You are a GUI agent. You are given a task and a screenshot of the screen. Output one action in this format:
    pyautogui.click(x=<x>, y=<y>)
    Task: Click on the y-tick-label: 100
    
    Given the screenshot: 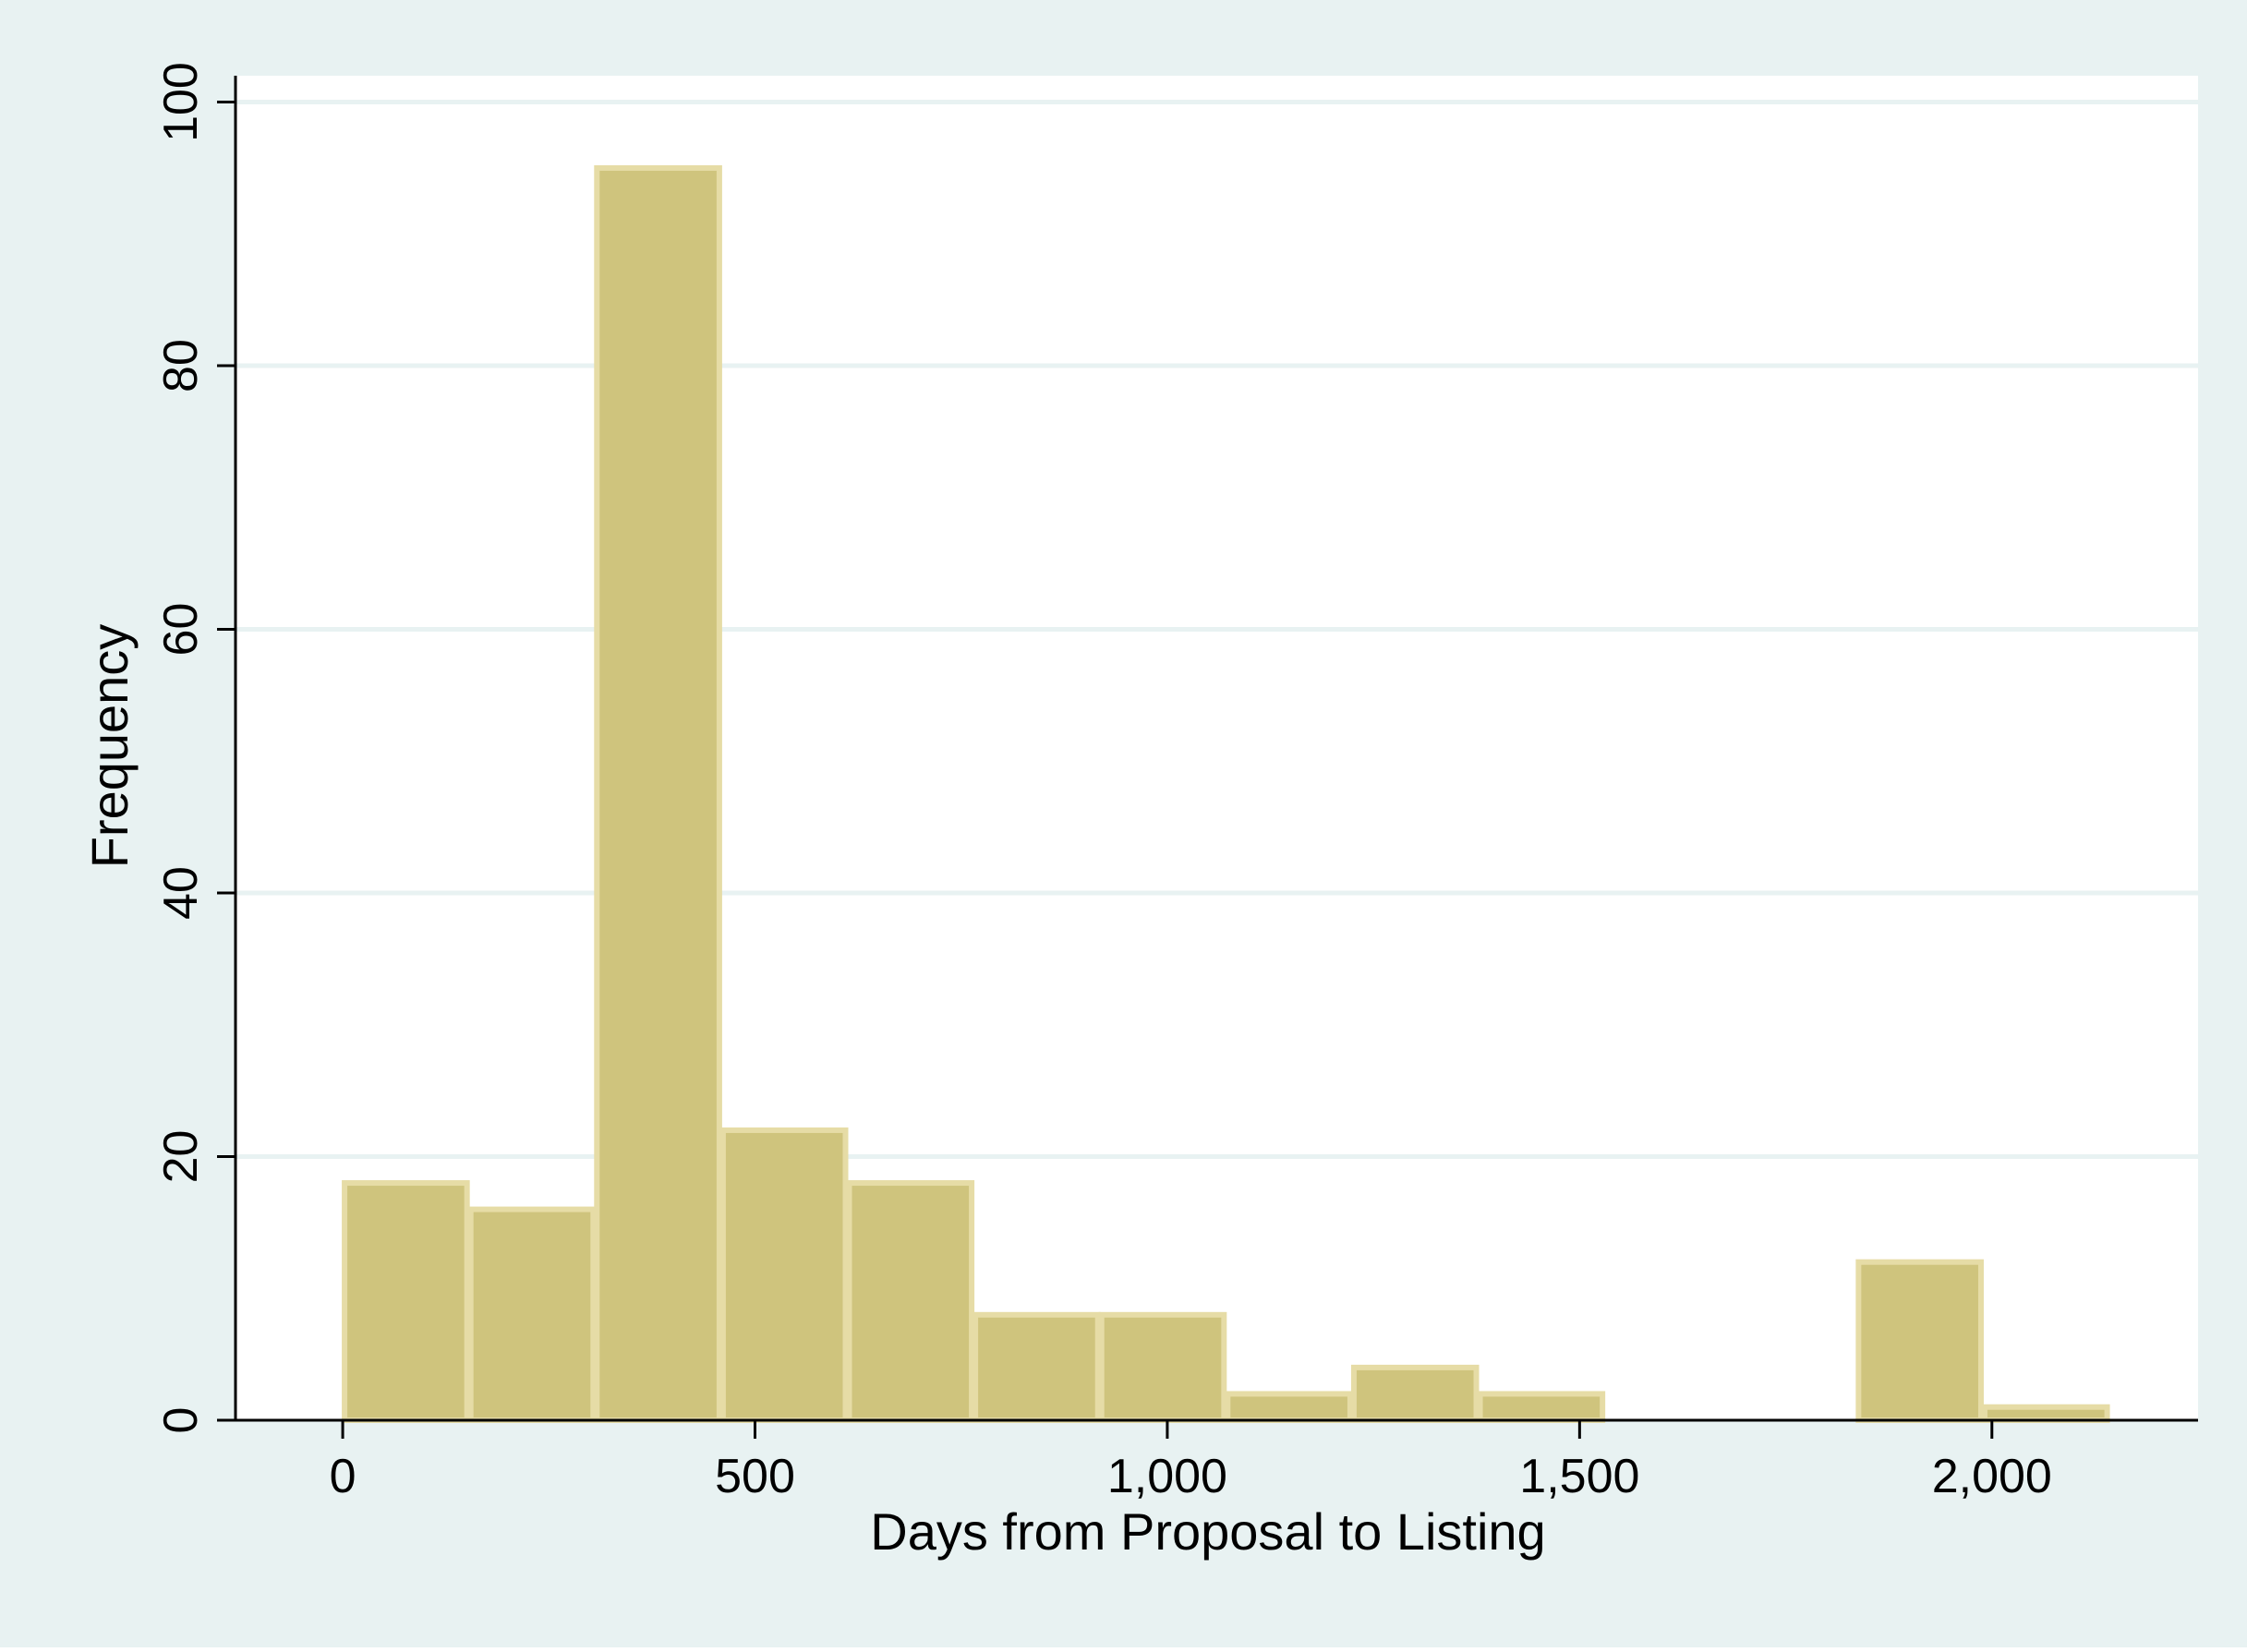 What is the action you would take?
    pyautogui.click(x=181, y=102)
    